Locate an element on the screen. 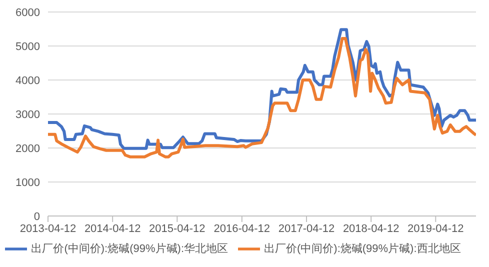 The image size is (489, 267). y-tick-label: 0 is located at coordinates (37, 216).